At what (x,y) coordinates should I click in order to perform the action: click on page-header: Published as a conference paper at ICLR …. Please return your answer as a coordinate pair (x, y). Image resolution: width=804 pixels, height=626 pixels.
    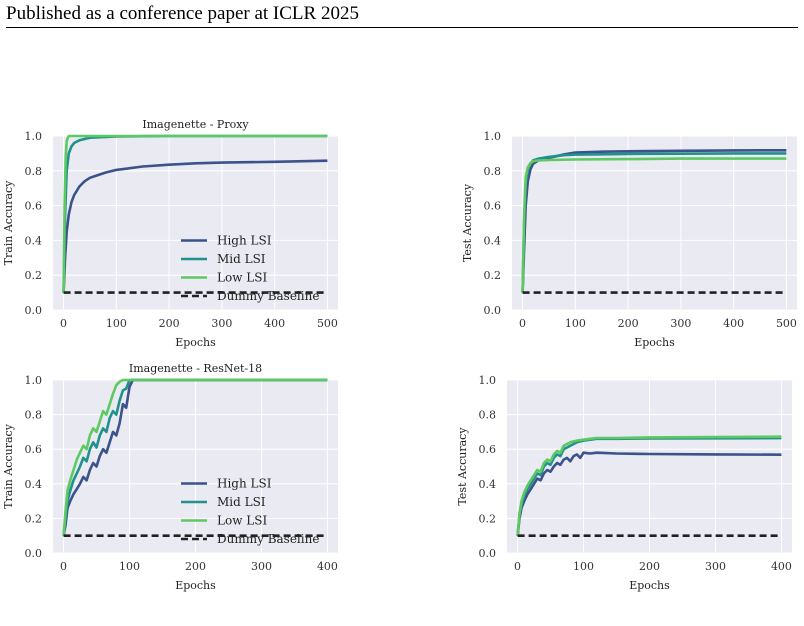
    Looking at the image, I should click on (182, 13).